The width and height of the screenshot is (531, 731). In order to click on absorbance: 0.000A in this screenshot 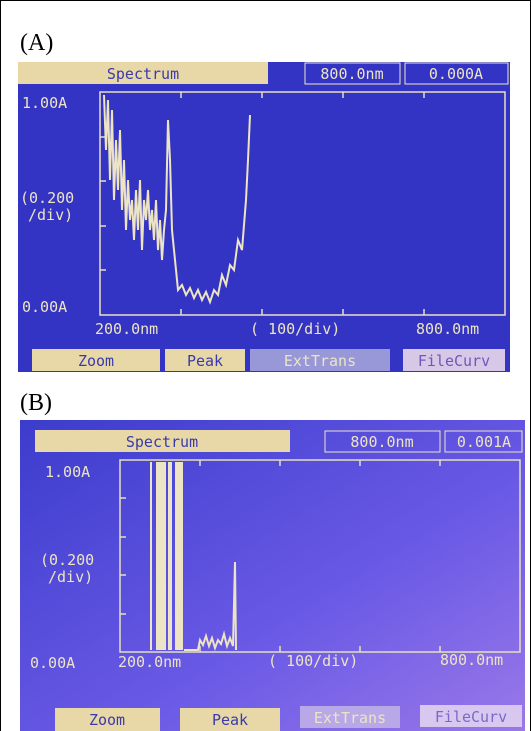, I will do `click(456, 74)`.